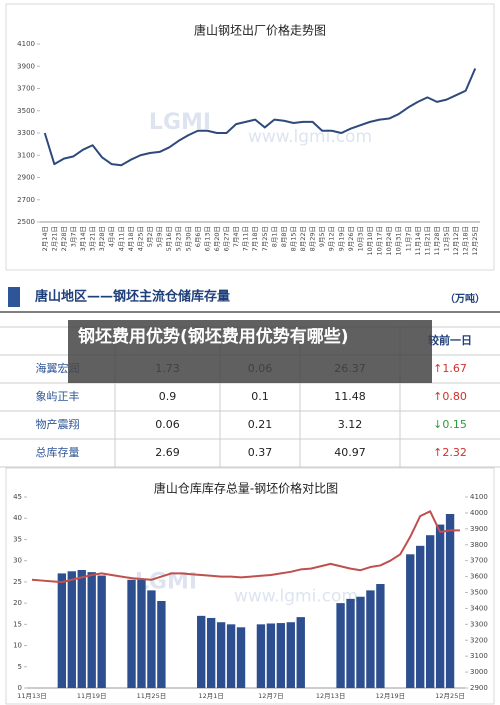 Image resolution: width=500 pixels, height=705 pixels. Describe the element at coordinates (479, 577) in the screenshot. I see `y2-tick-label: 3600` at that location.